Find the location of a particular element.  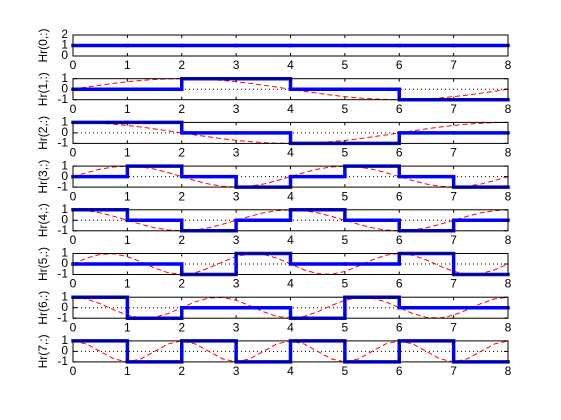

y-axis-label: Hr(5,:) is located at coordinates (43, 264).